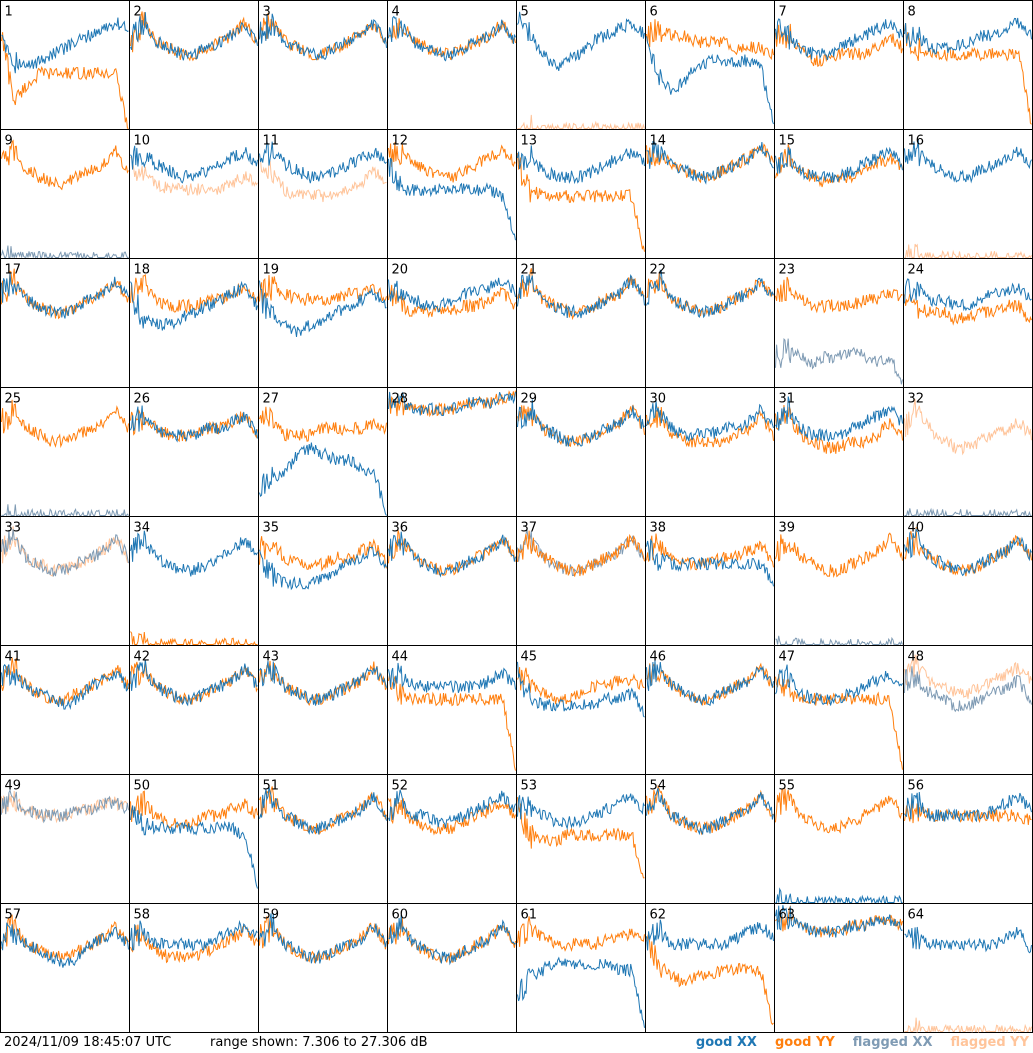 The image size is (1033, 1053). I want to click on tile-27: 27, so click(323, 452).